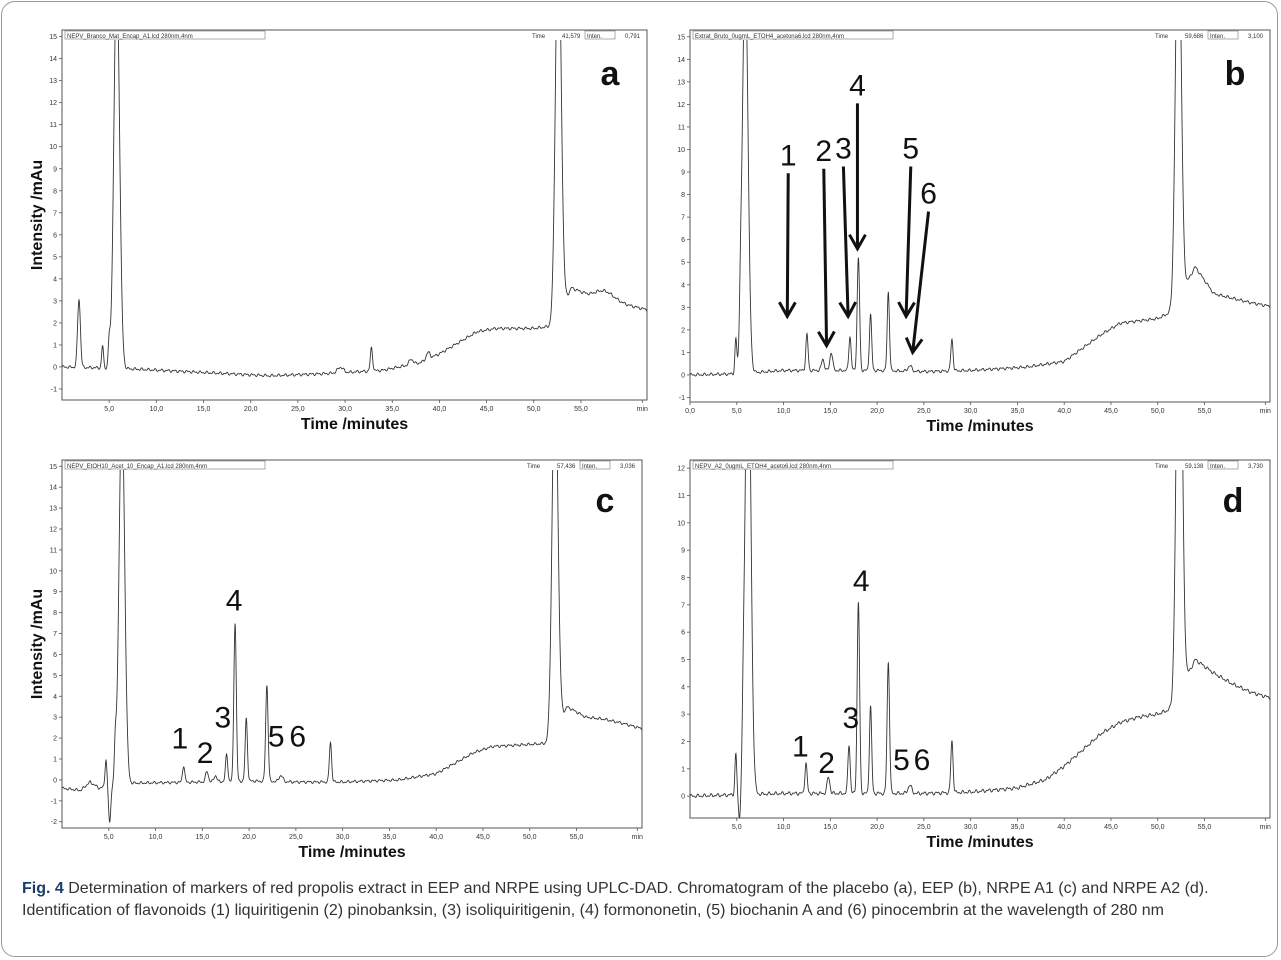 The height and width of the screenshot is (960, 1281). I want to click on header-inten-value: 3,036, so click(628, 467).